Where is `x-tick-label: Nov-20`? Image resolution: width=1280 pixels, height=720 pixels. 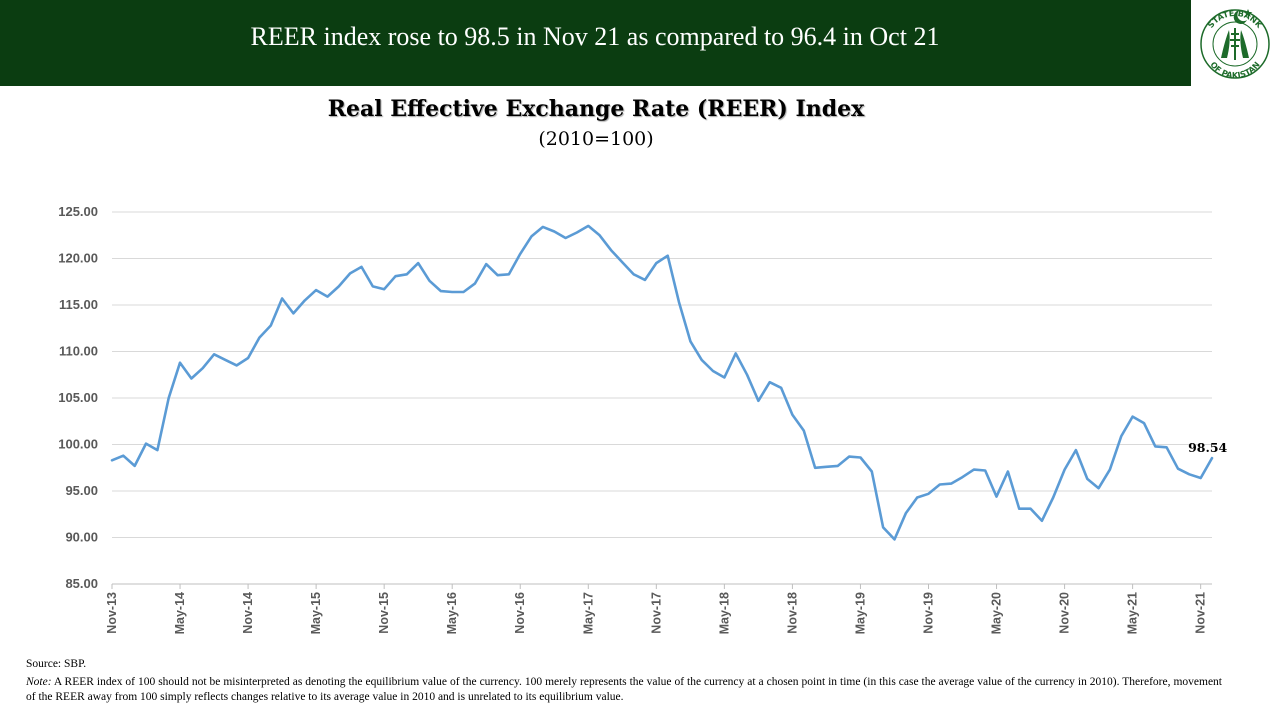 x-tick-label: Nov-20 is located at coordinates (1065, 613).